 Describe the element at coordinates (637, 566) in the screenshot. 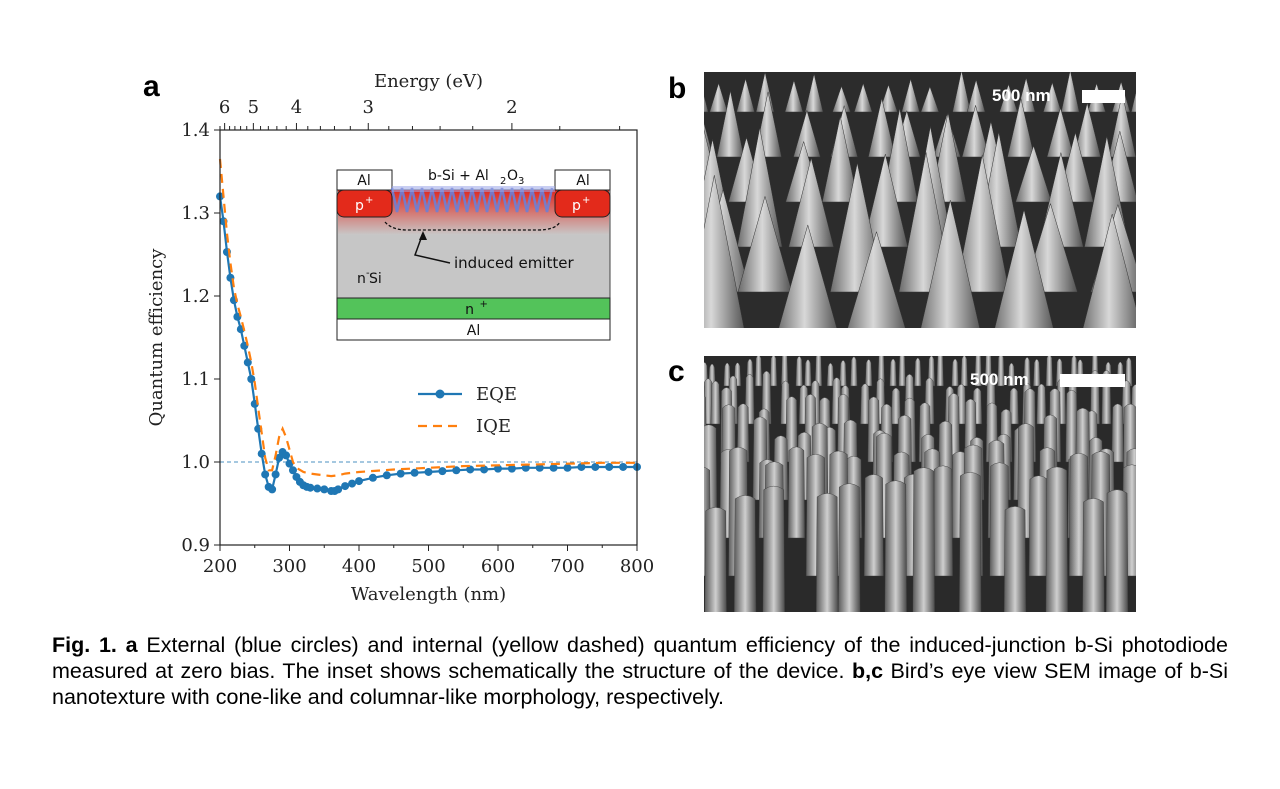

I see `x-tick-label: 800` at that location.